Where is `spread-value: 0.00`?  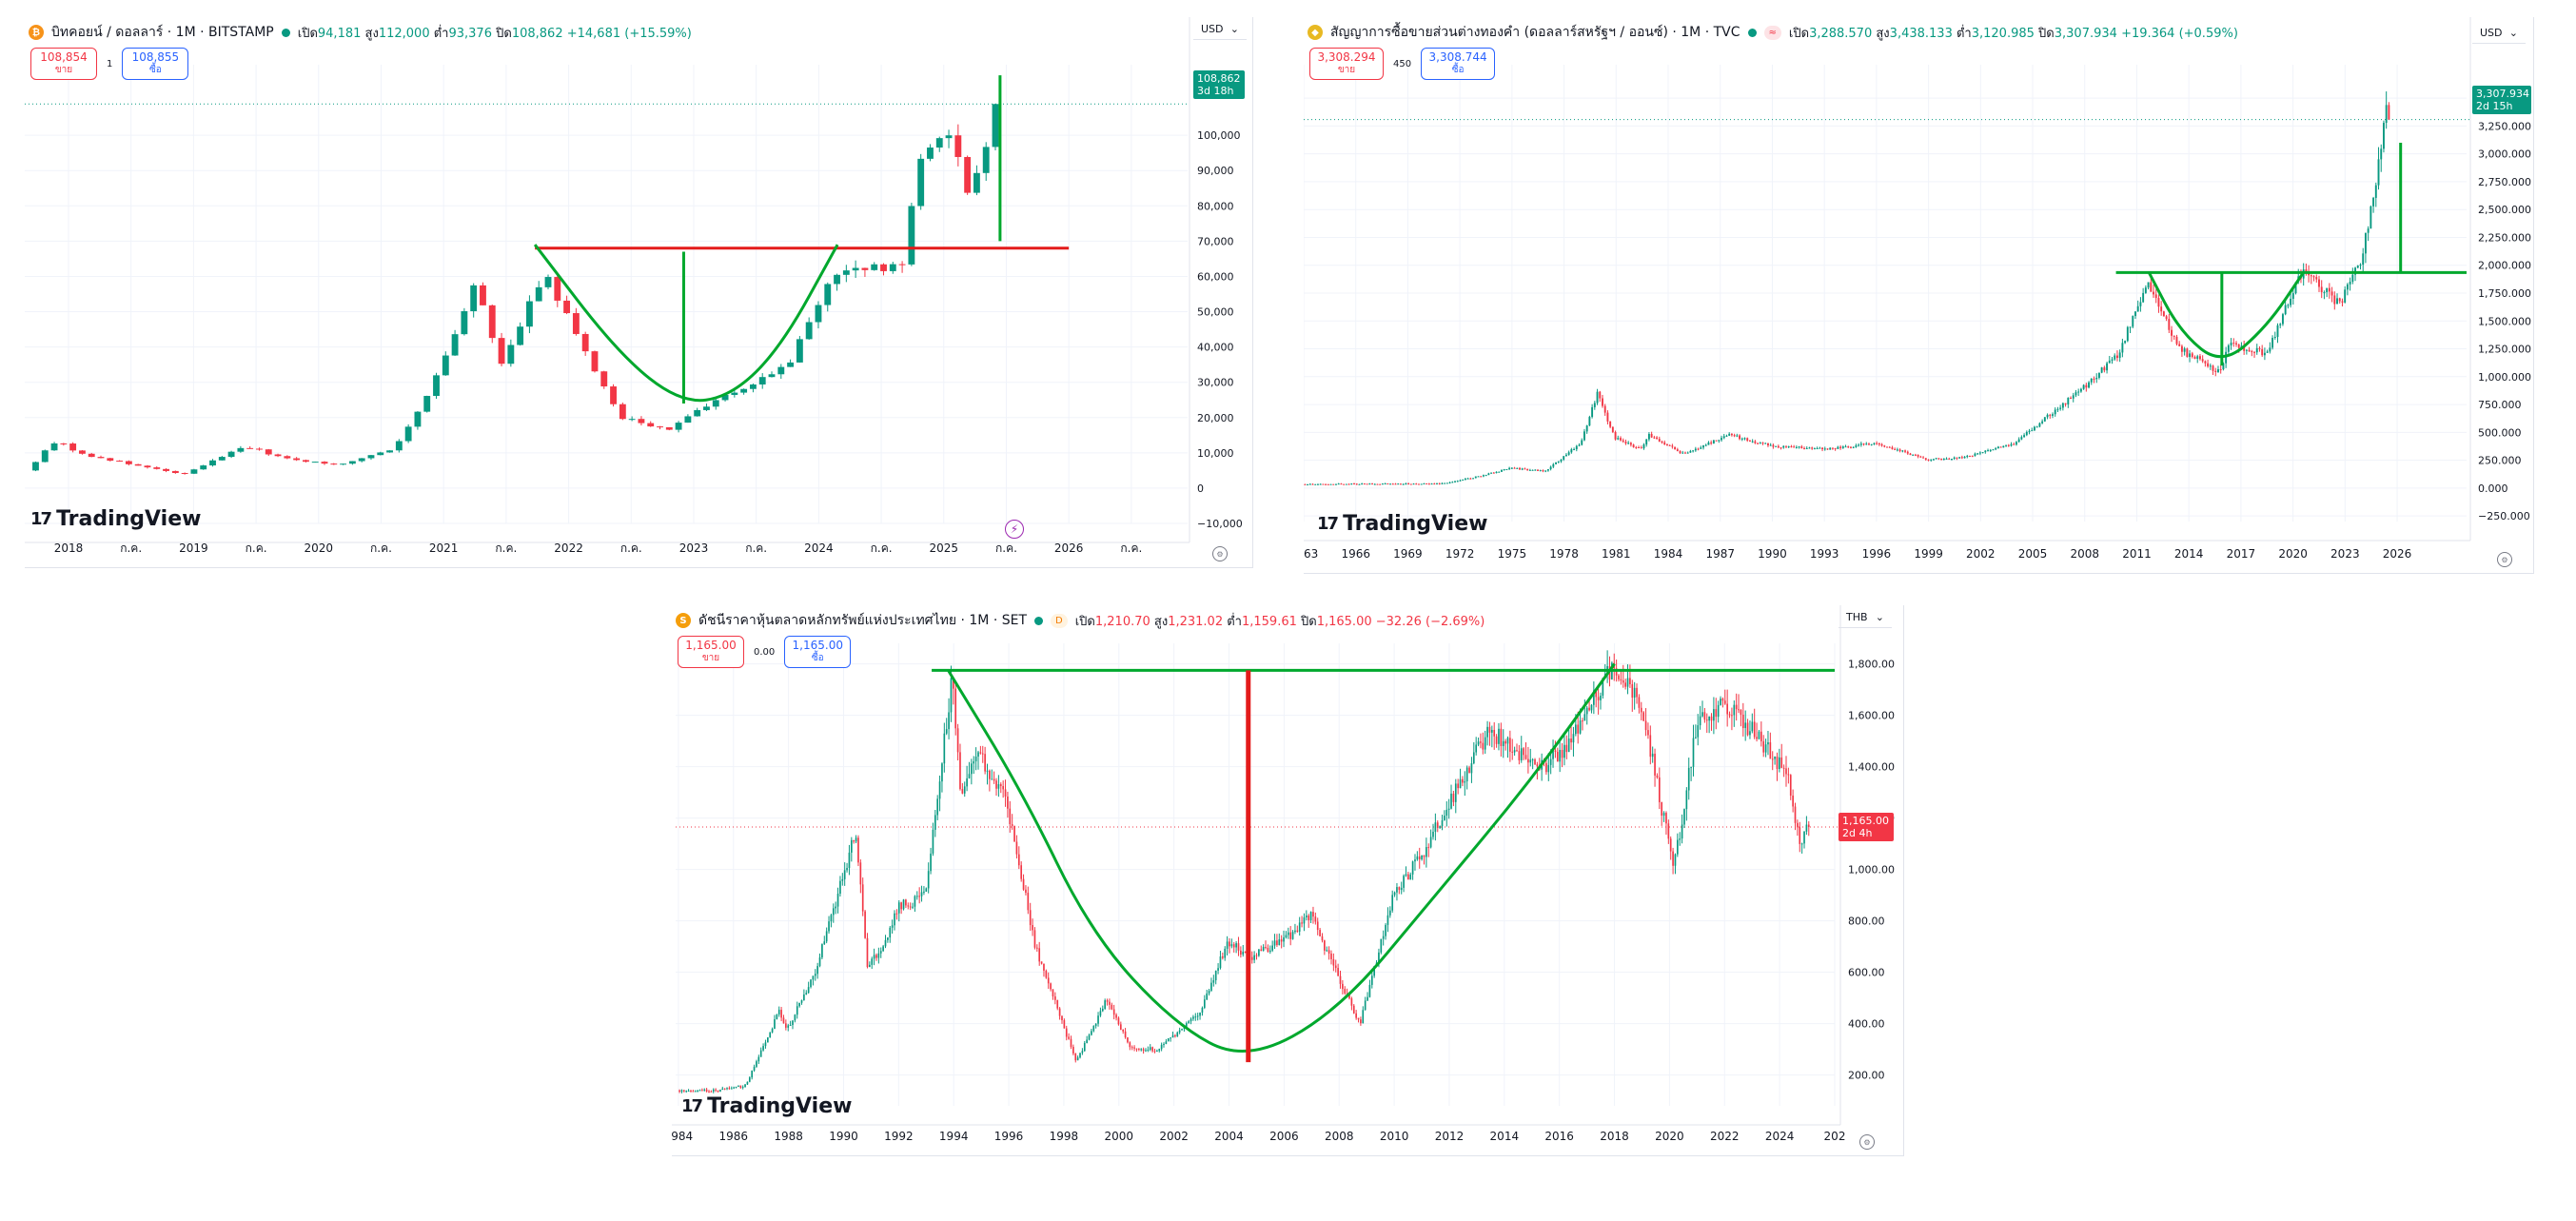 spread-value: 0.00 is located at coordinates (765, 652).